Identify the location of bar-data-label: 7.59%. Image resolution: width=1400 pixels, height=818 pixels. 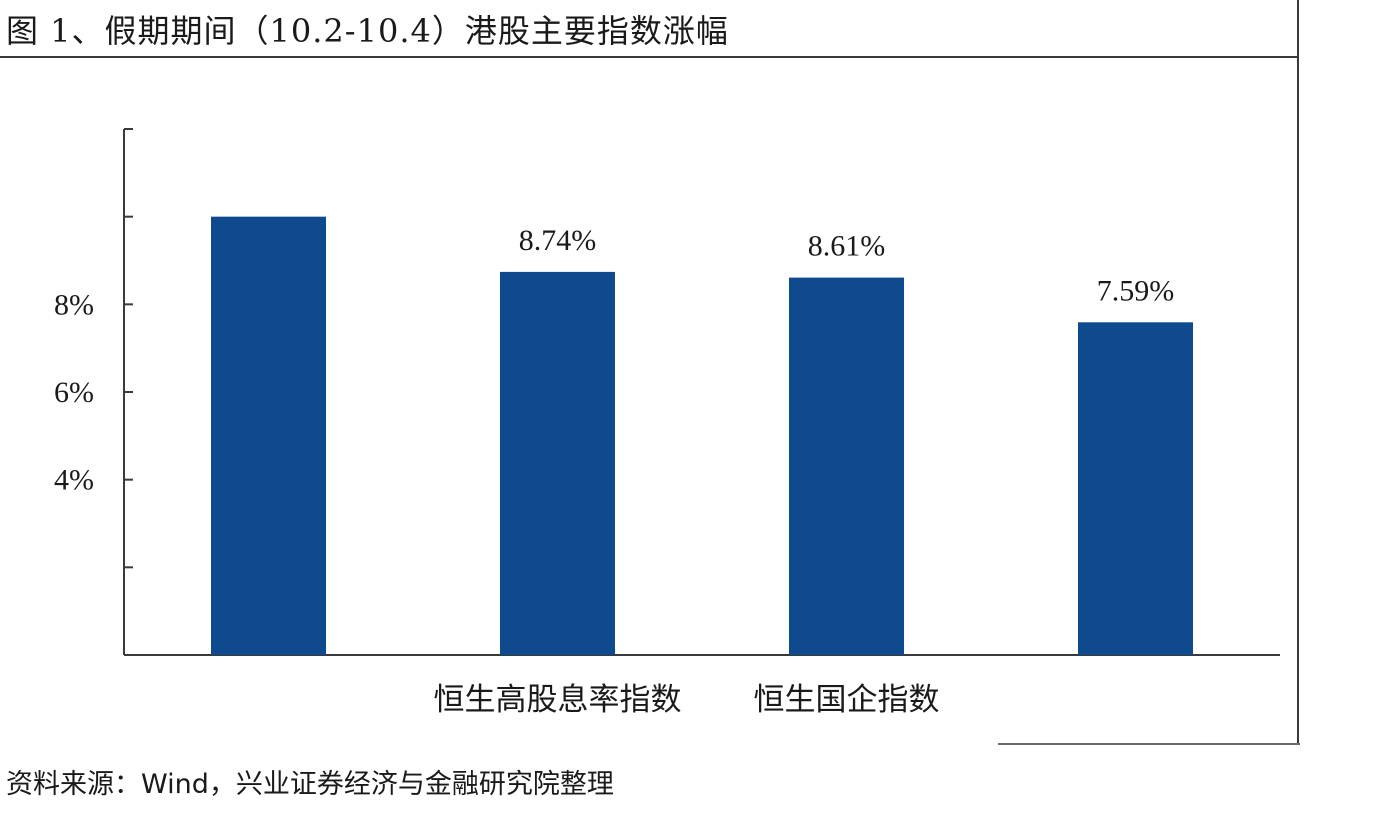
(1136, 290).